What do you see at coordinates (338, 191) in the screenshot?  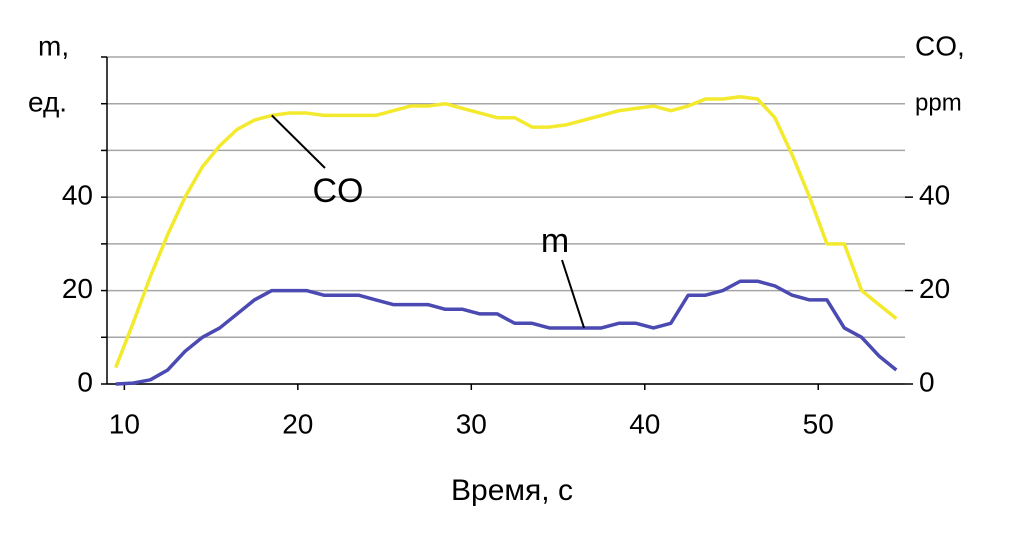 I see `annotation: CO` at bounding box center [338, 191].